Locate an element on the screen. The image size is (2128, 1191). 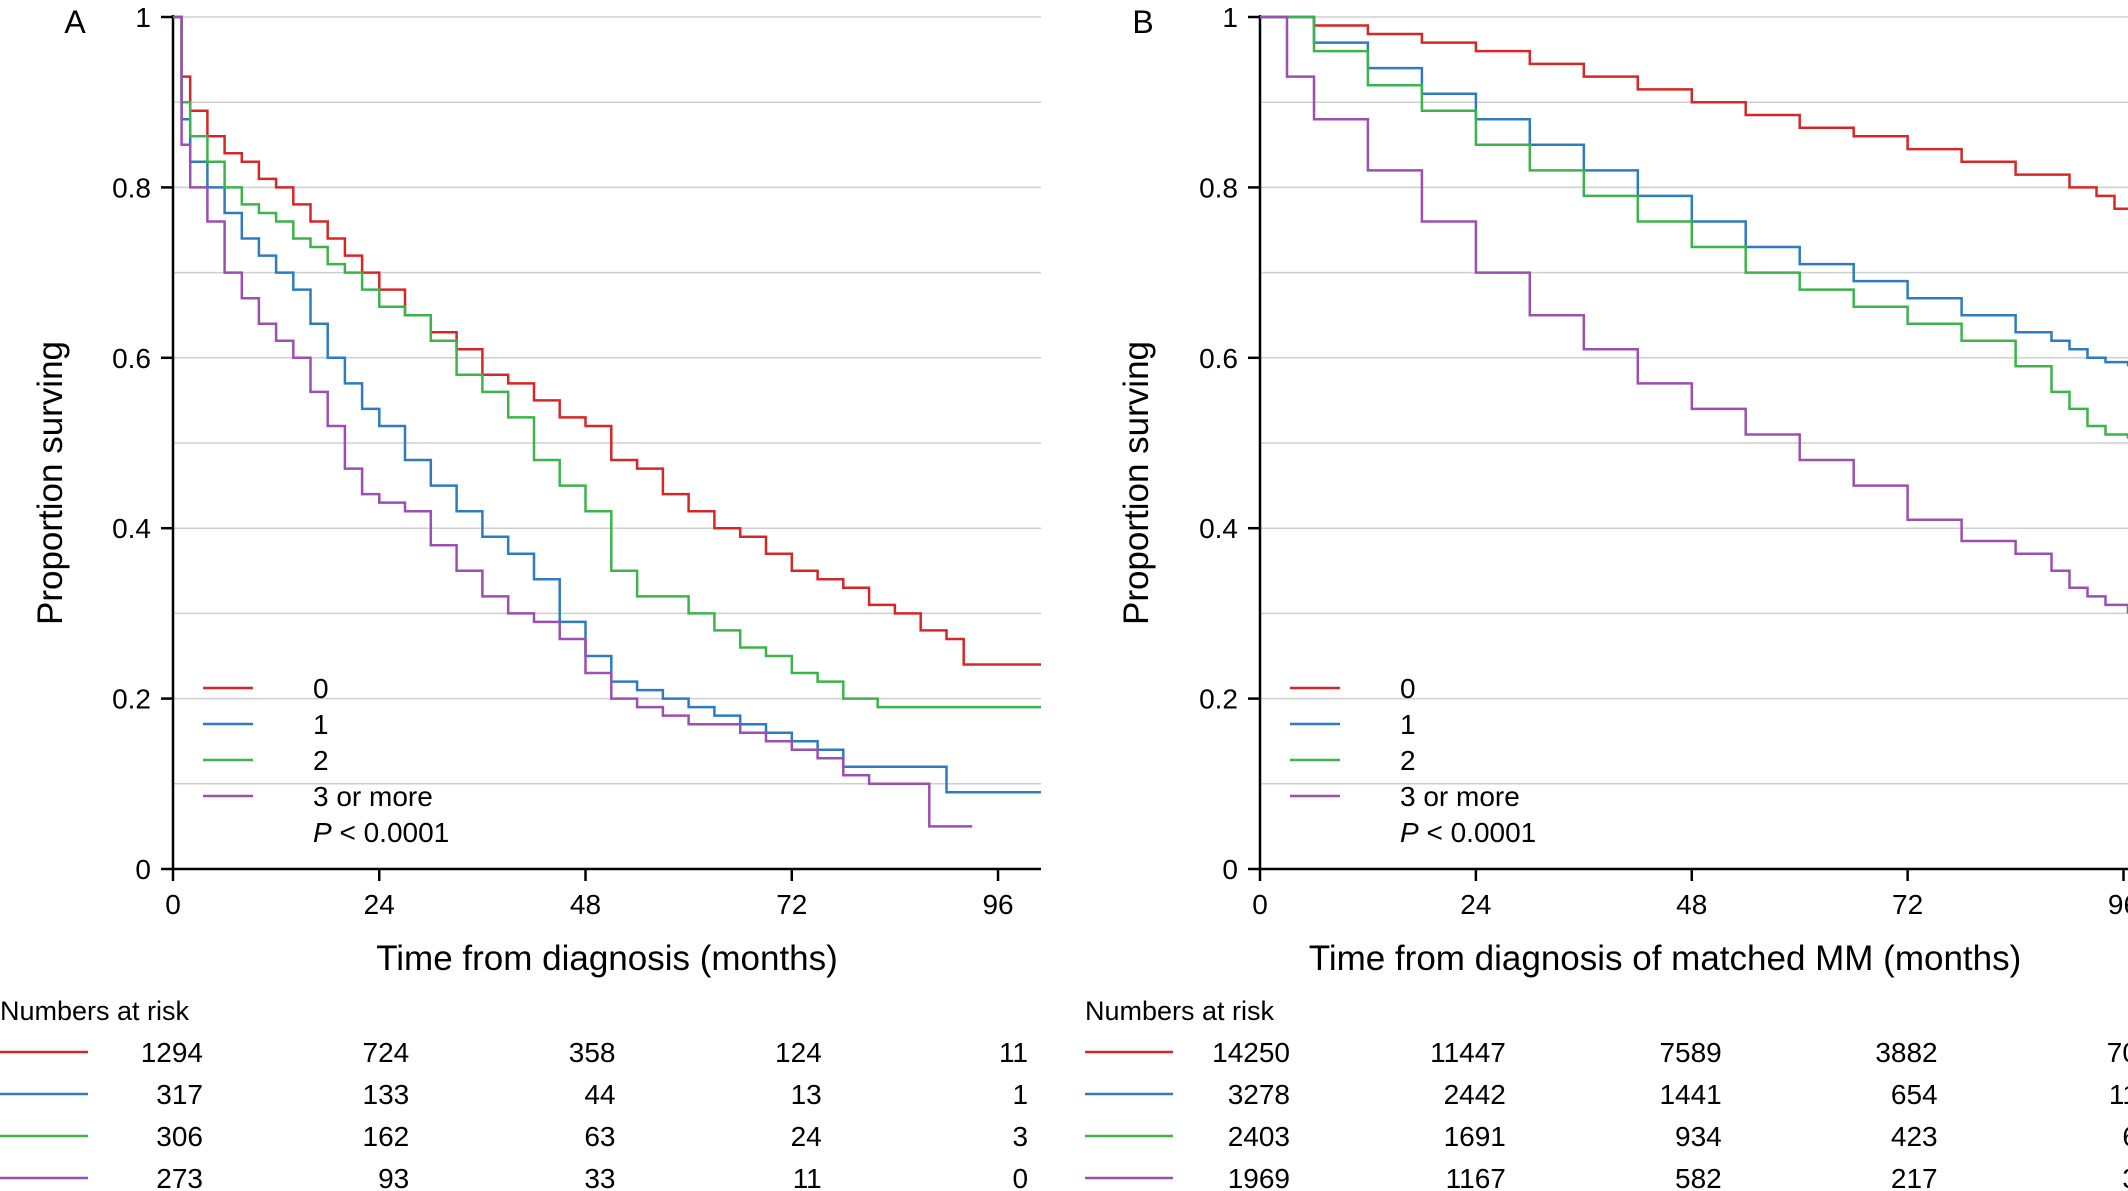
risk-count: 133 is located at coordinates (386, 1094).